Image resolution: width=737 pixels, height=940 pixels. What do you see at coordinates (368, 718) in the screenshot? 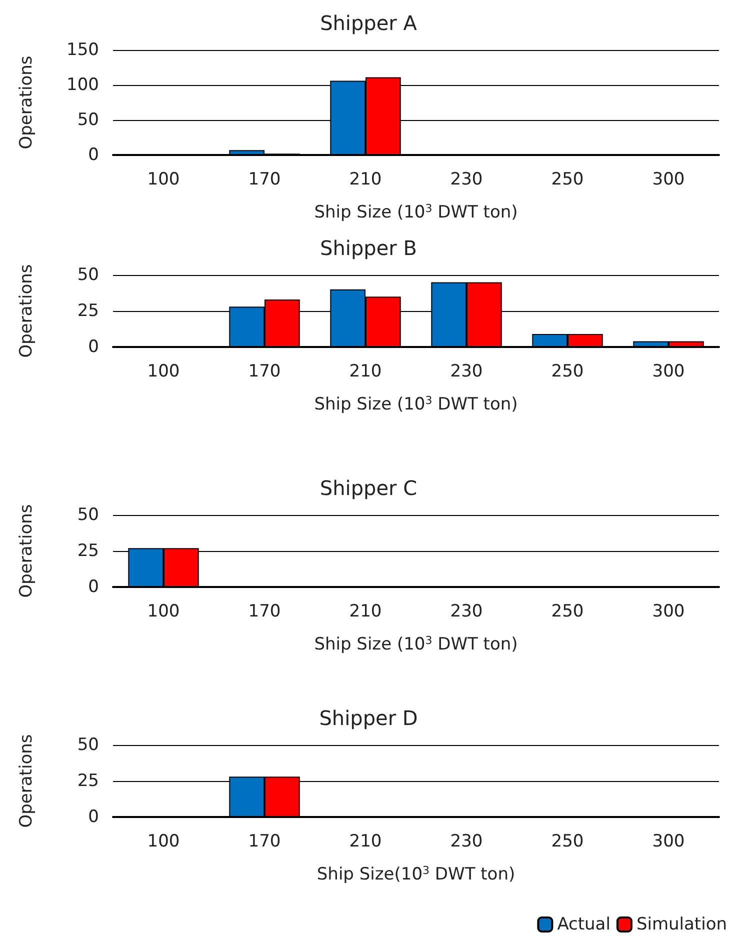
I see `chart-title: Shipper D` at bounding box center [368, 718].